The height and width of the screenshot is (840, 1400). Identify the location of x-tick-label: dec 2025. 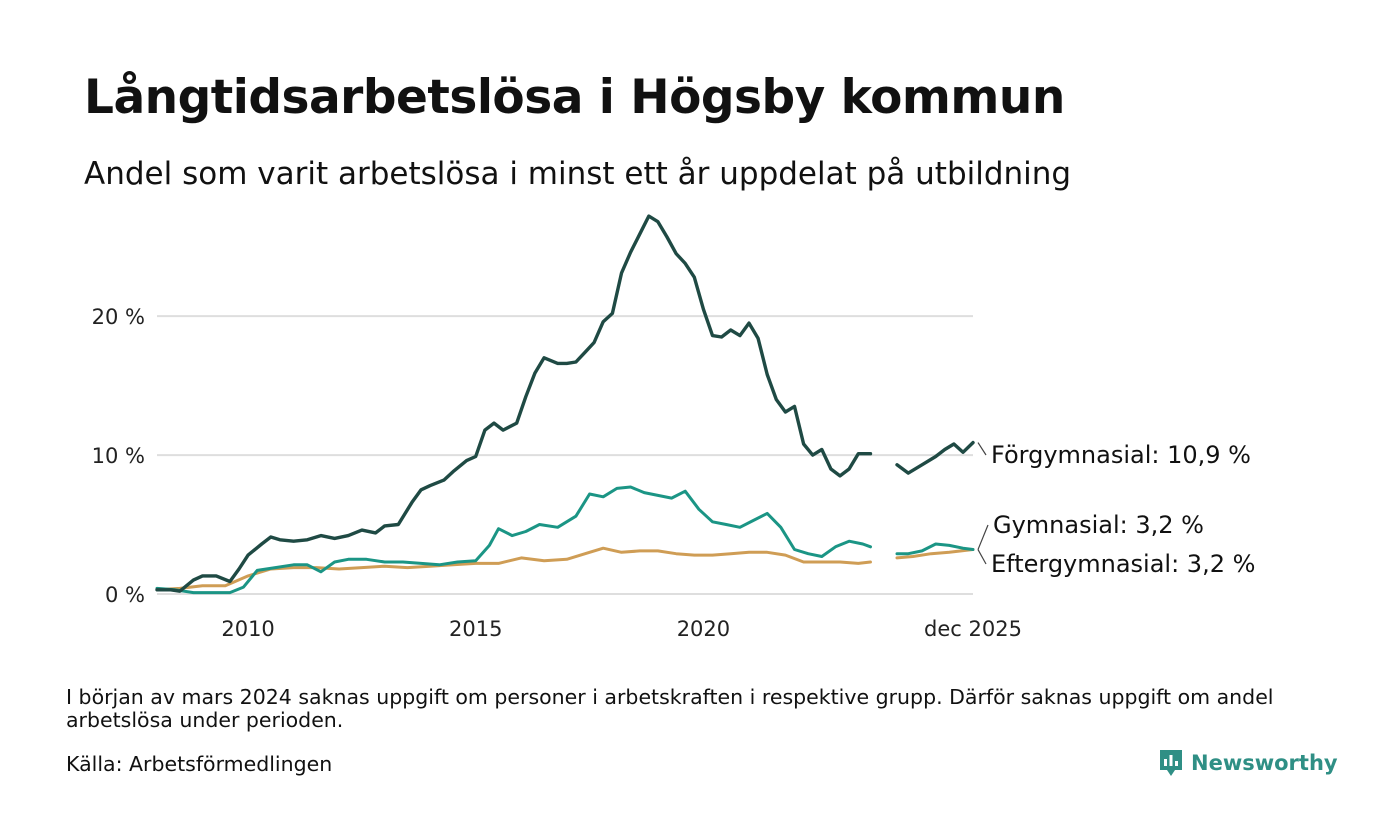
(973, 629).